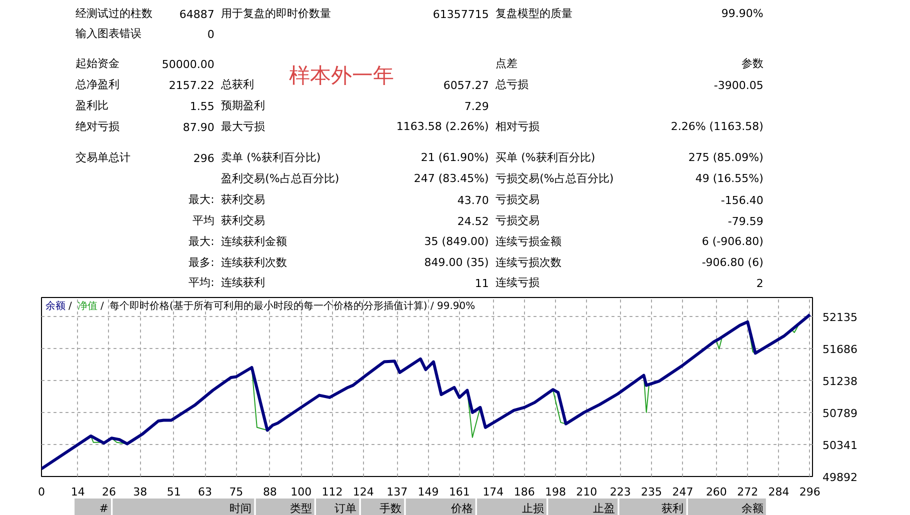 The height and width of the screenshot is (515, 910). What do you see at coordinates (726, 157) in the screenshot?
I see `text: 275 (85.09%)` at bounding box center [726, 157].